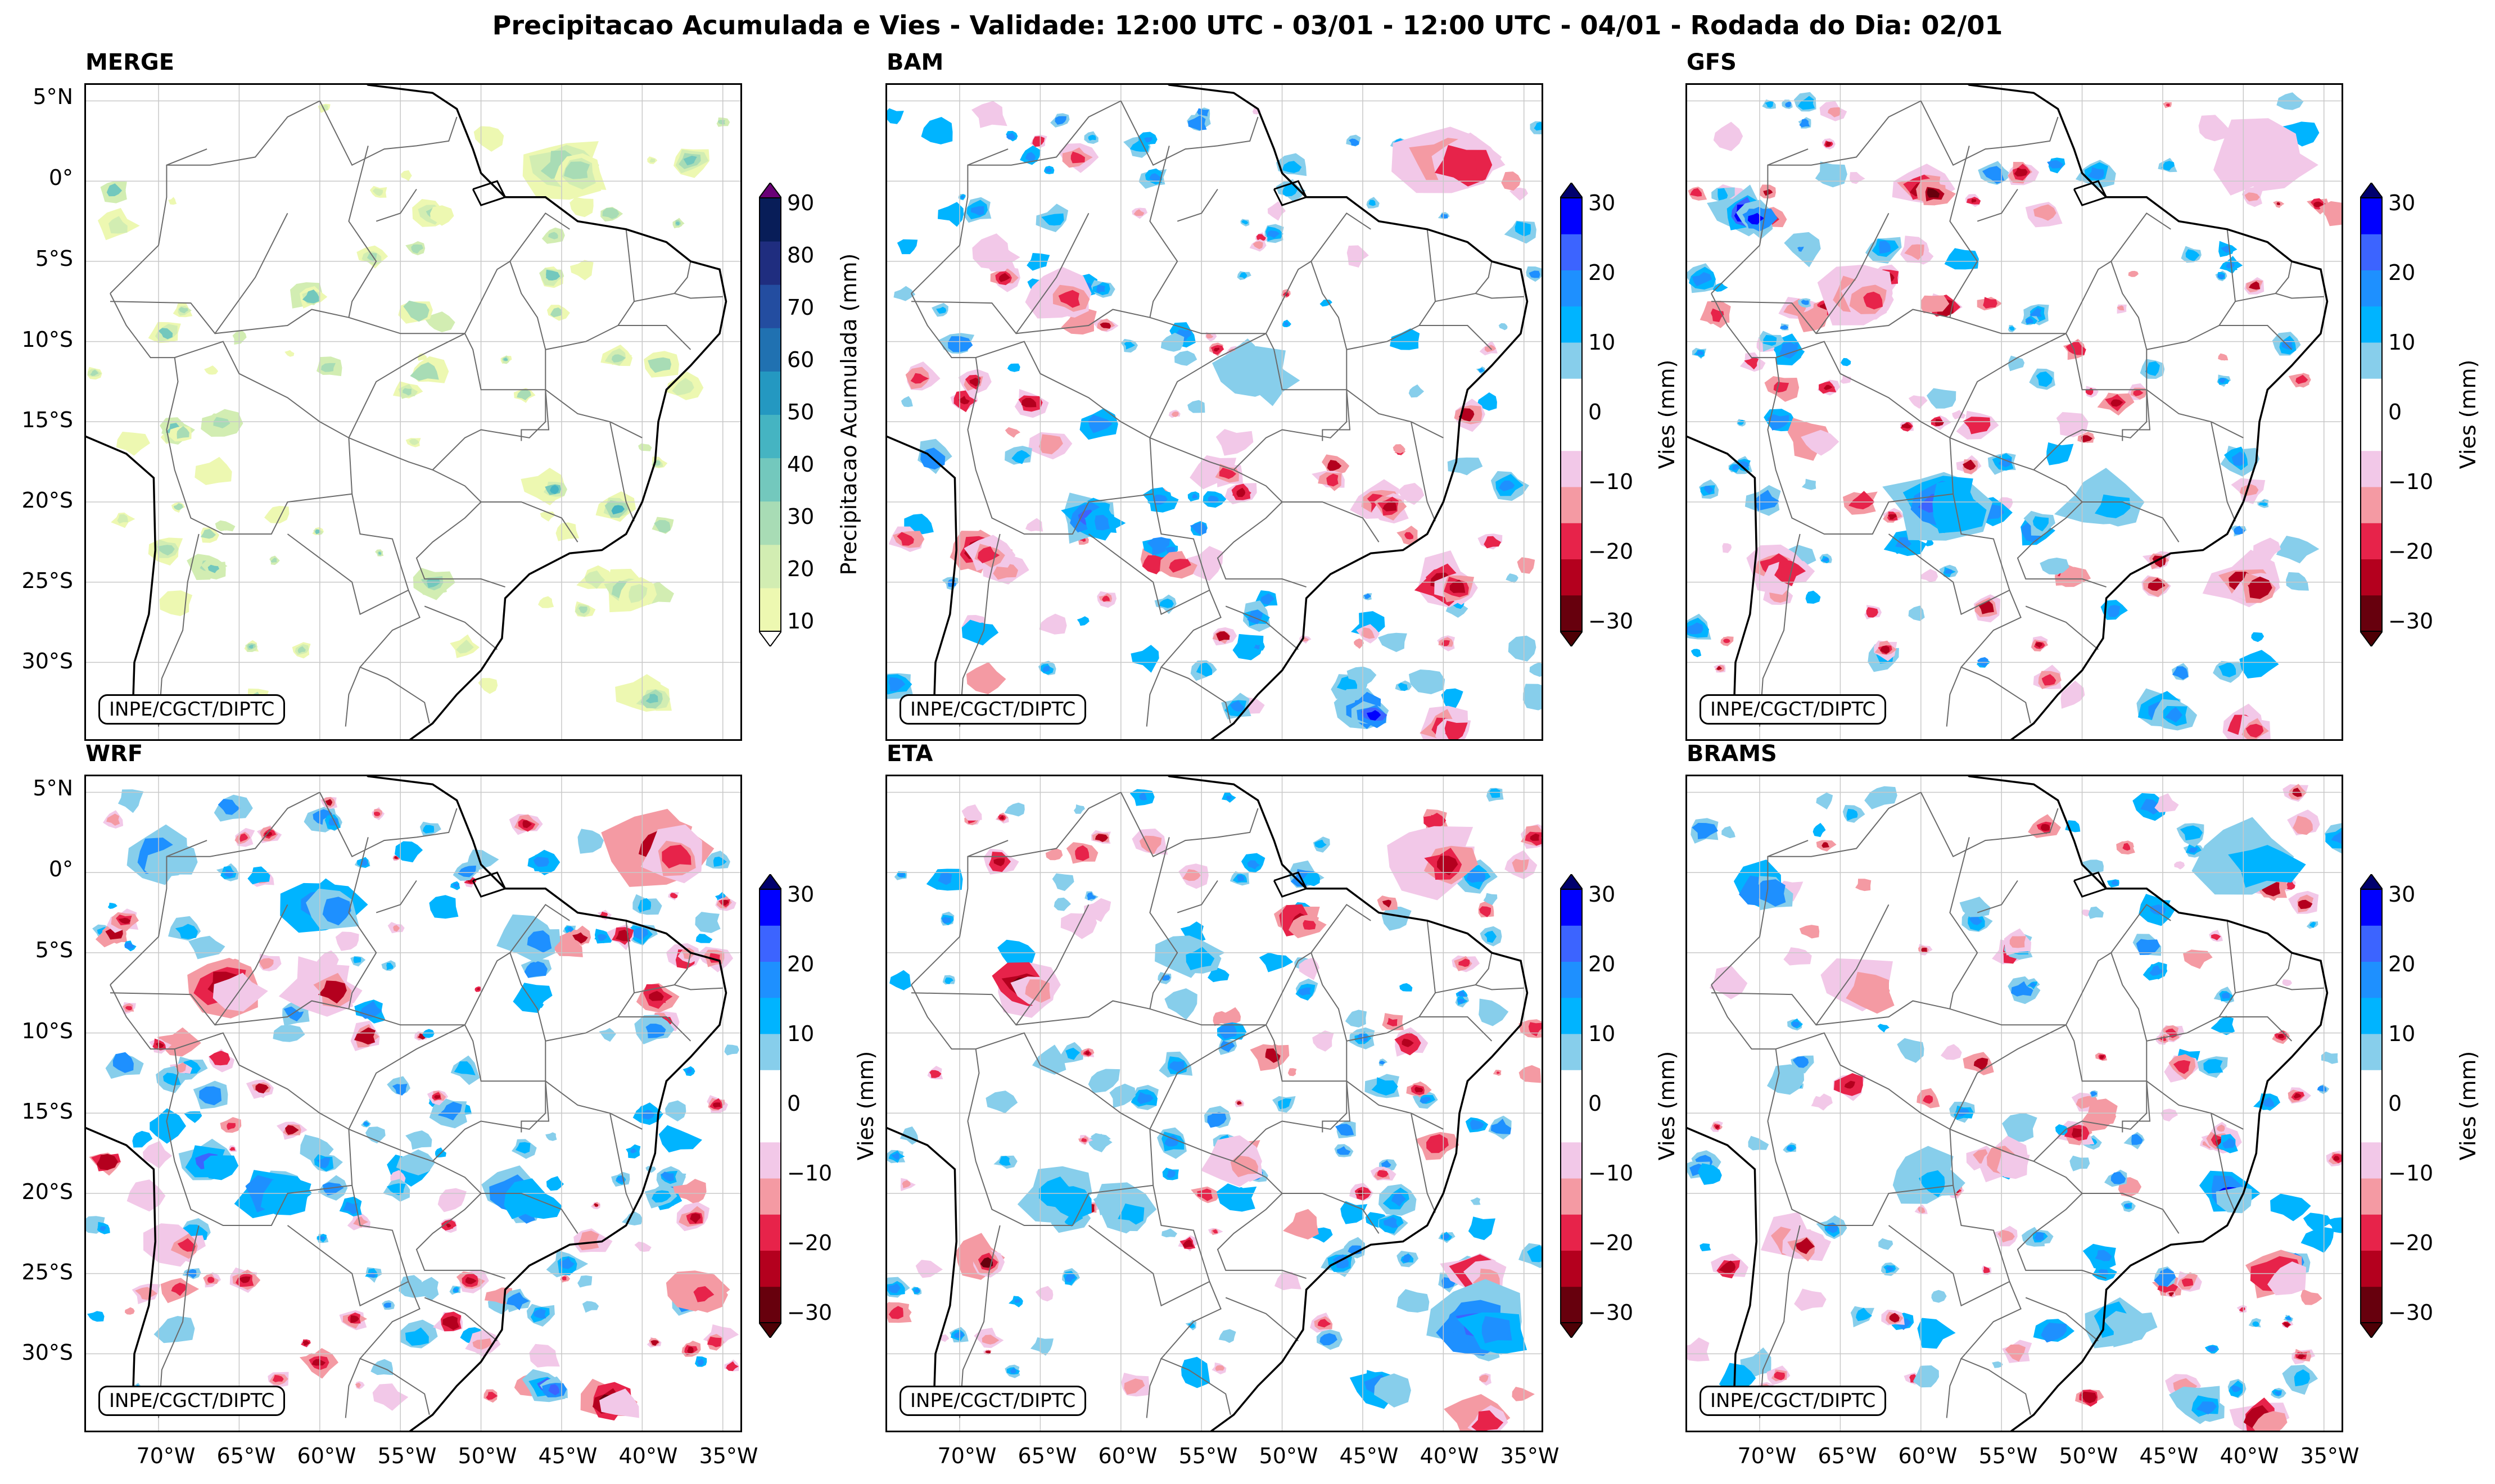 This screenshot has height=1484, width=2495. Describe the element at coordinates (1611, 1312) in the screenshot. I see `cbar-tick: −30` at that location.